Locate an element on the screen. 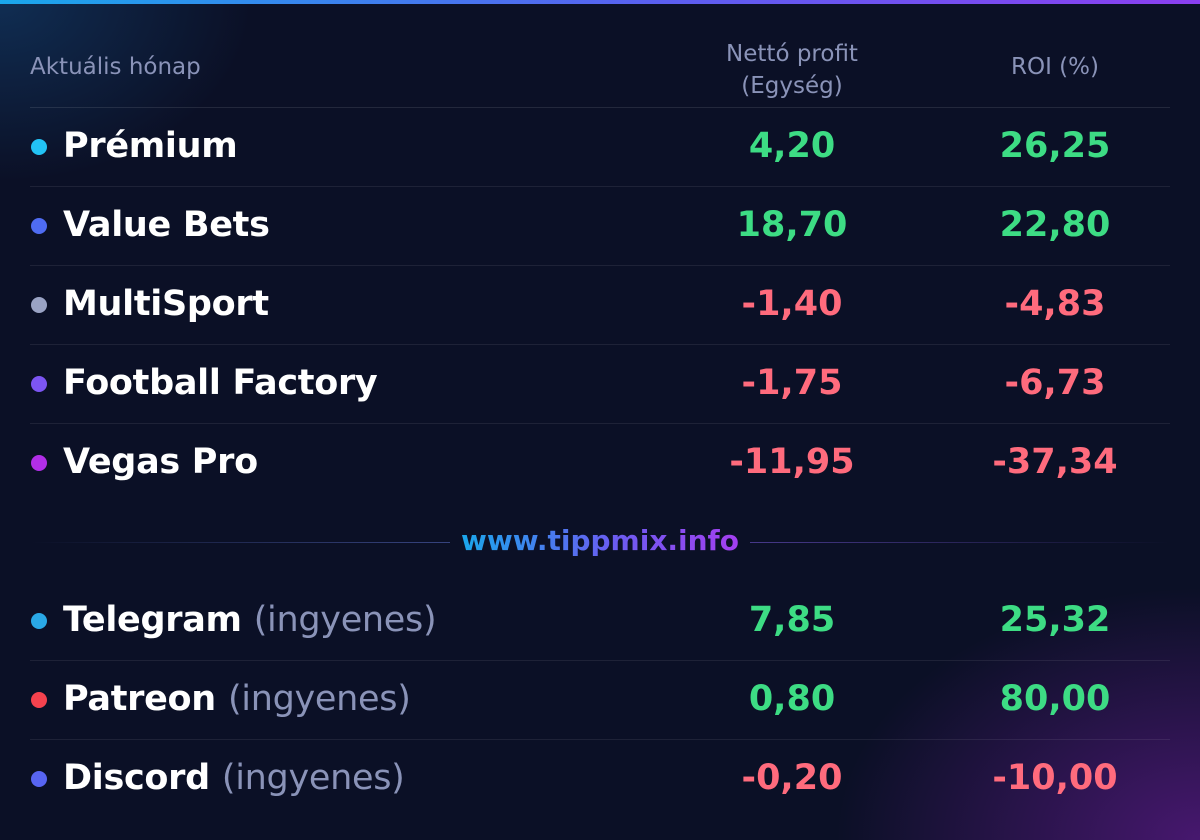 This screenshot has height=840, width=1200. roi-value: -37,34 is located at coordinates (1055, 462).